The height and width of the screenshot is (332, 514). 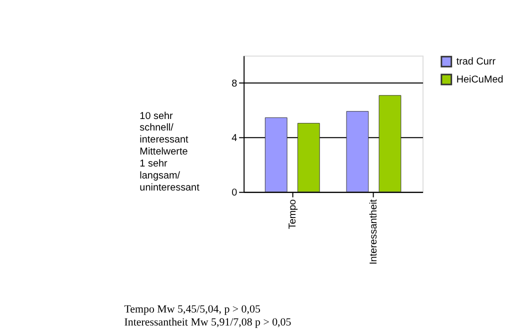 I want to click on legend-label: HeiCuMed, so click(x=480, y=80).